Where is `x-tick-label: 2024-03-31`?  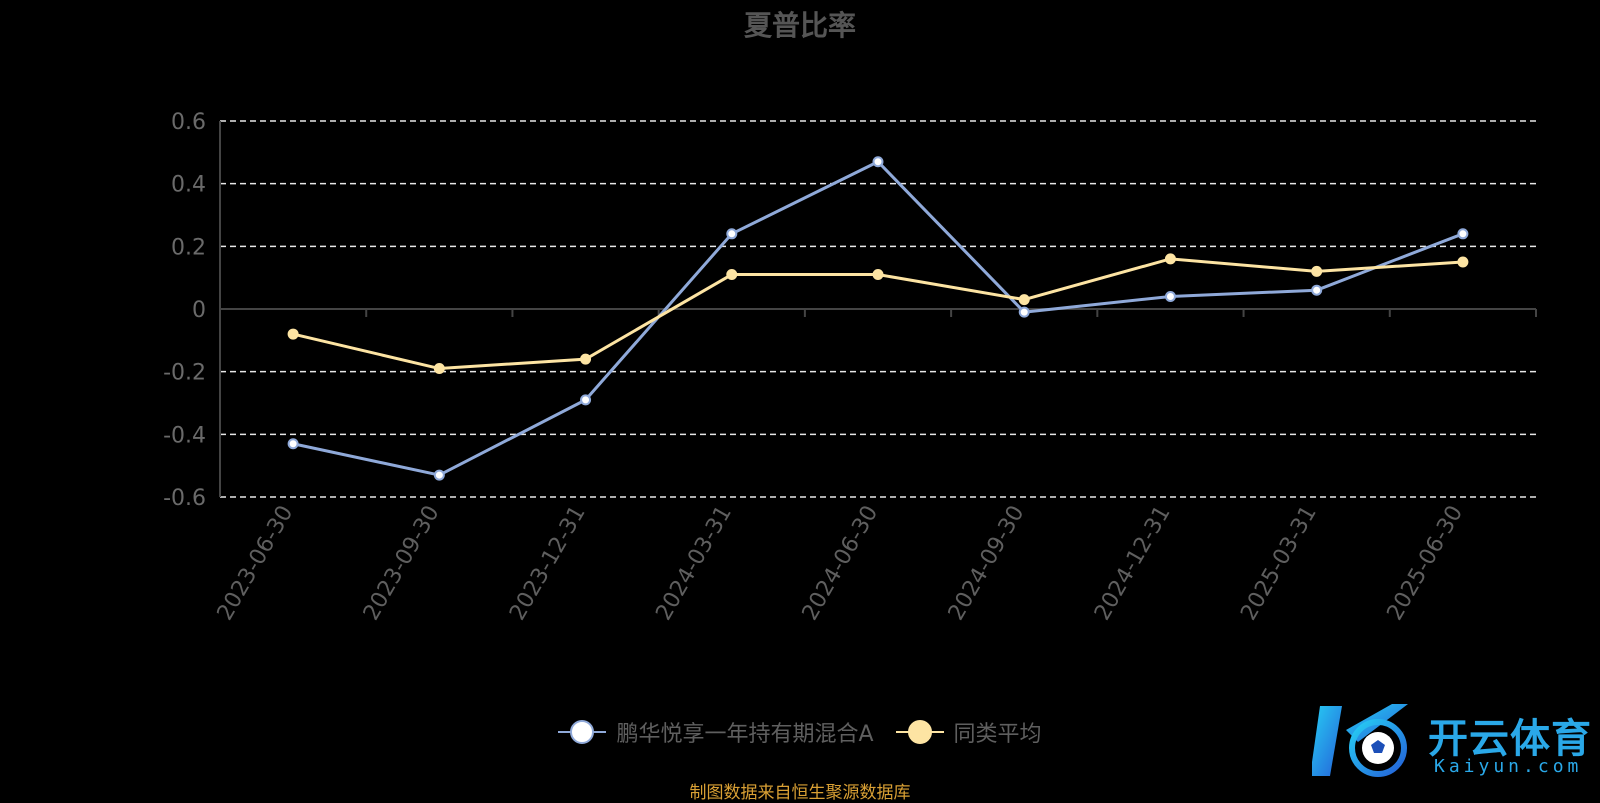
x-tick-label: 2024-03-31 is located at coordinates (694, 563).